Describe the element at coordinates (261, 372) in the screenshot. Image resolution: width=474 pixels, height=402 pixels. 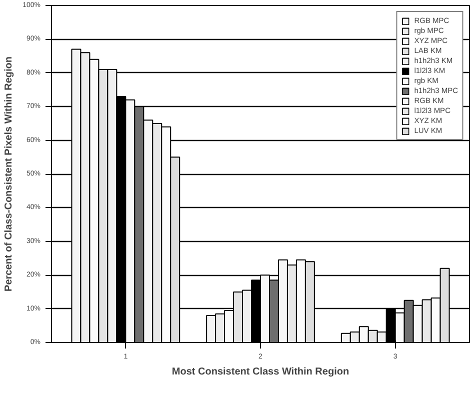
I see `x-axis-title: Most Consistent Class Within Region` at that location.